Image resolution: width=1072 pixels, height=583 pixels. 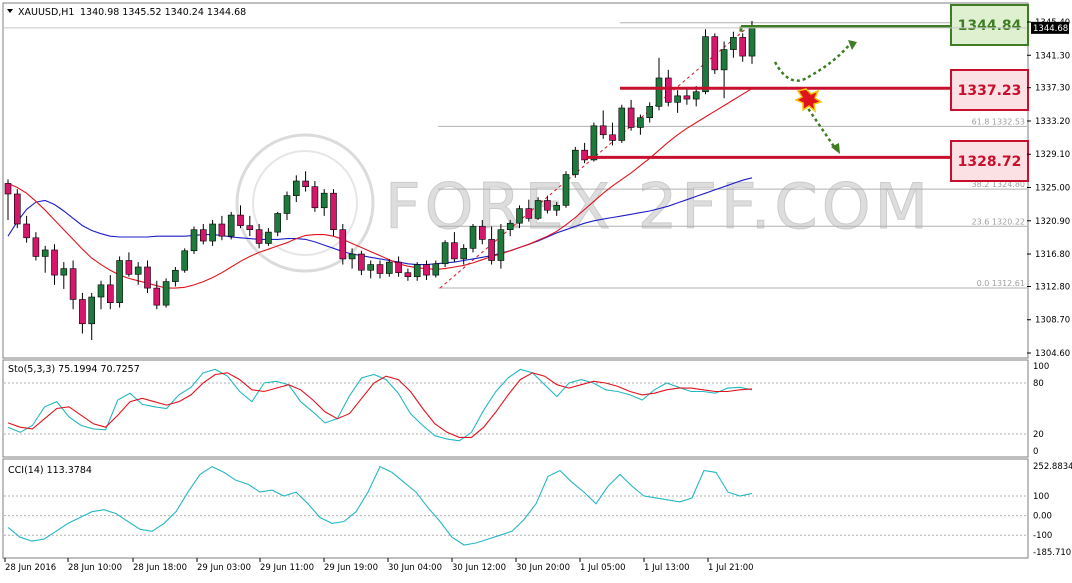 What do you see at coordinates (1052, 553) in the screenshot?
I see `cci-tick-label: -185.710` at bounding box center [1052, 553].